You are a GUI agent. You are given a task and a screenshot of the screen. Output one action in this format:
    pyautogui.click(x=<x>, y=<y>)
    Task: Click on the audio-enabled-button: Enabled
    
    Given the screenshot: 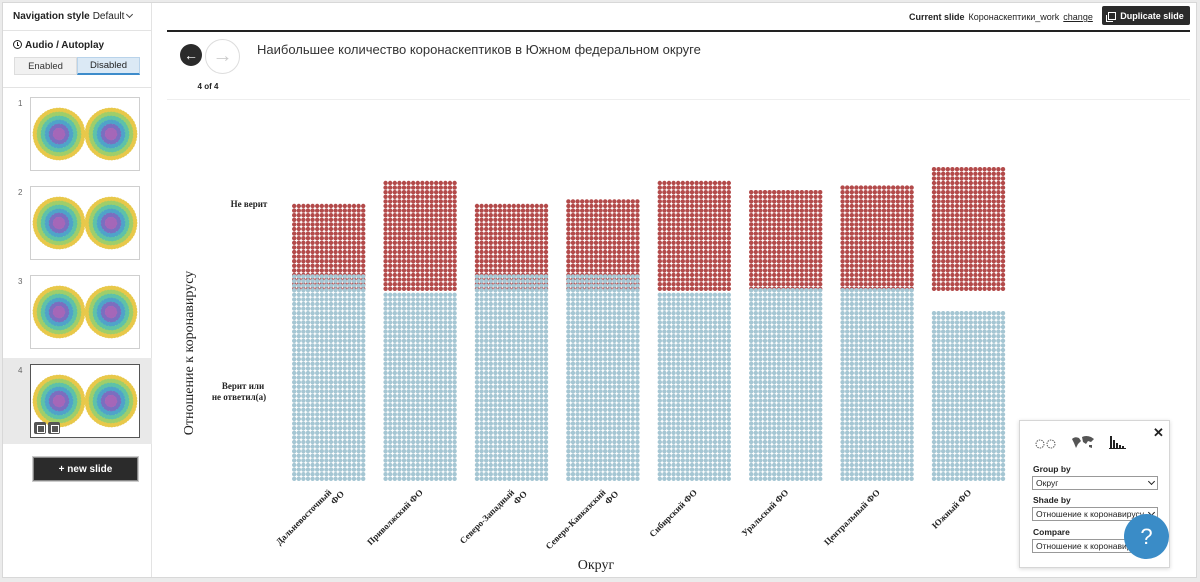 What is the action you would take?
    pyautogui.click(x=45, y=66)
    